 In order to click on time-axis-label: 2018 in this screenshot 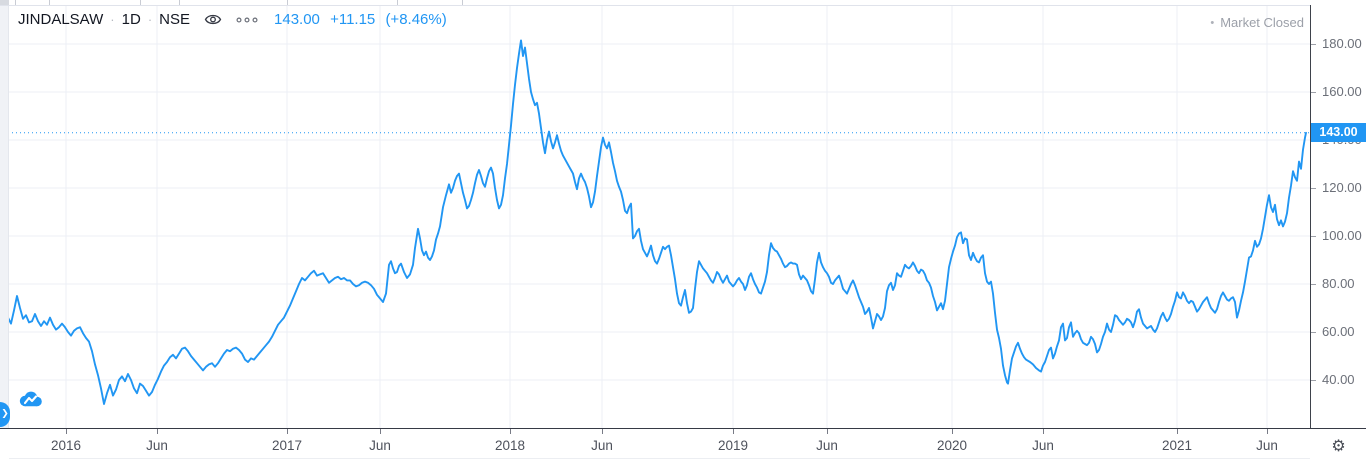, I will do `click(510, 445)`.